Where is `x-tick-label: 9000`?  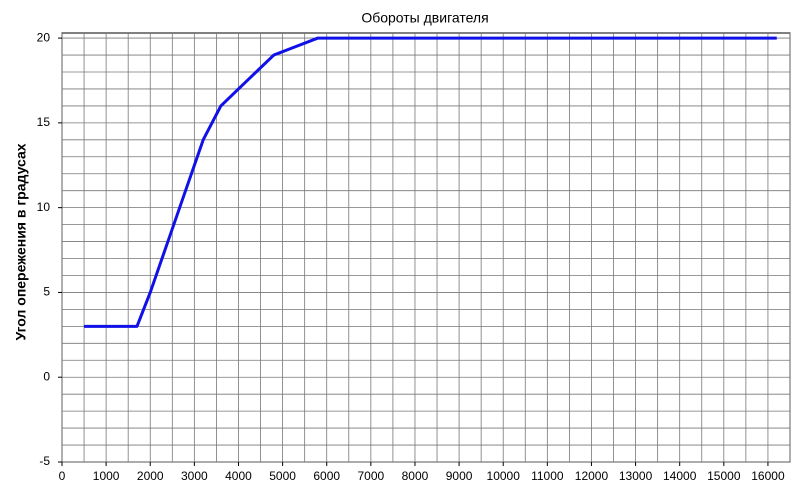
x-tick-label: 9000 is located at coordinates (459, 476).